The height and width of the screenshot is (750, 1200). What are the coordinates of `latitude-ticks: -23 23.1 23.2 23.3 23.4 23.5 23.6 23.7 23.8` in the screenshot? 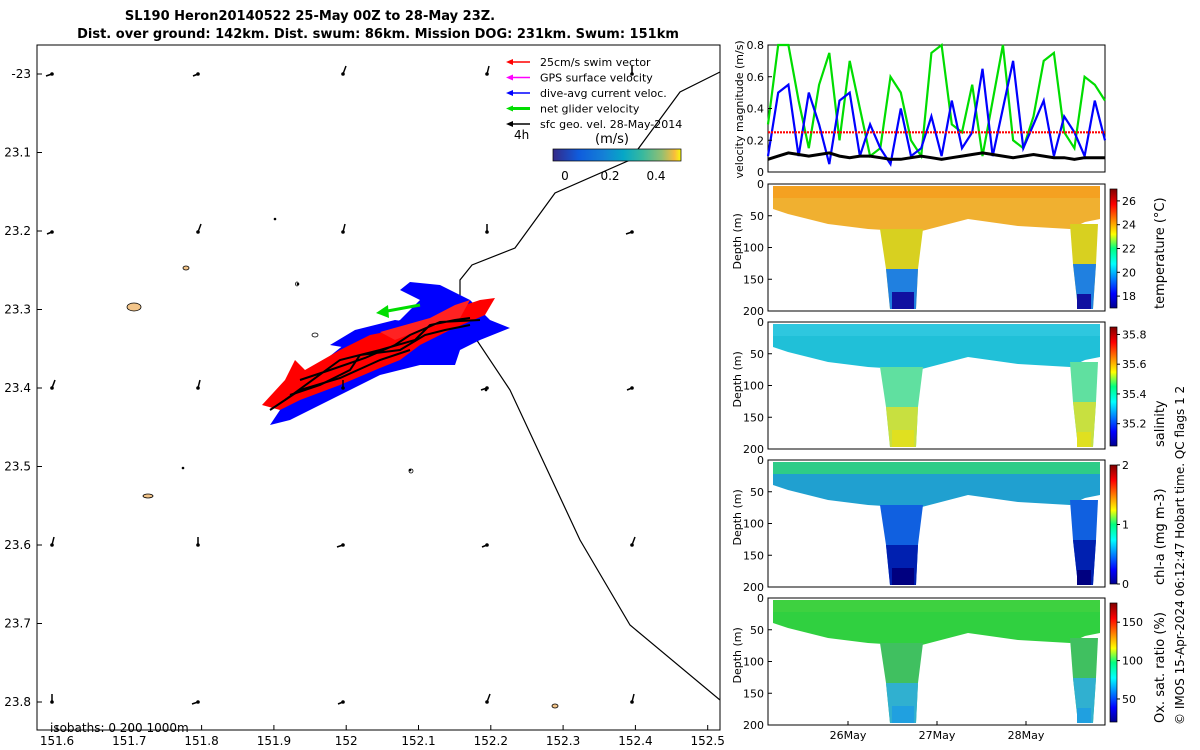 It's located at (23, 388).